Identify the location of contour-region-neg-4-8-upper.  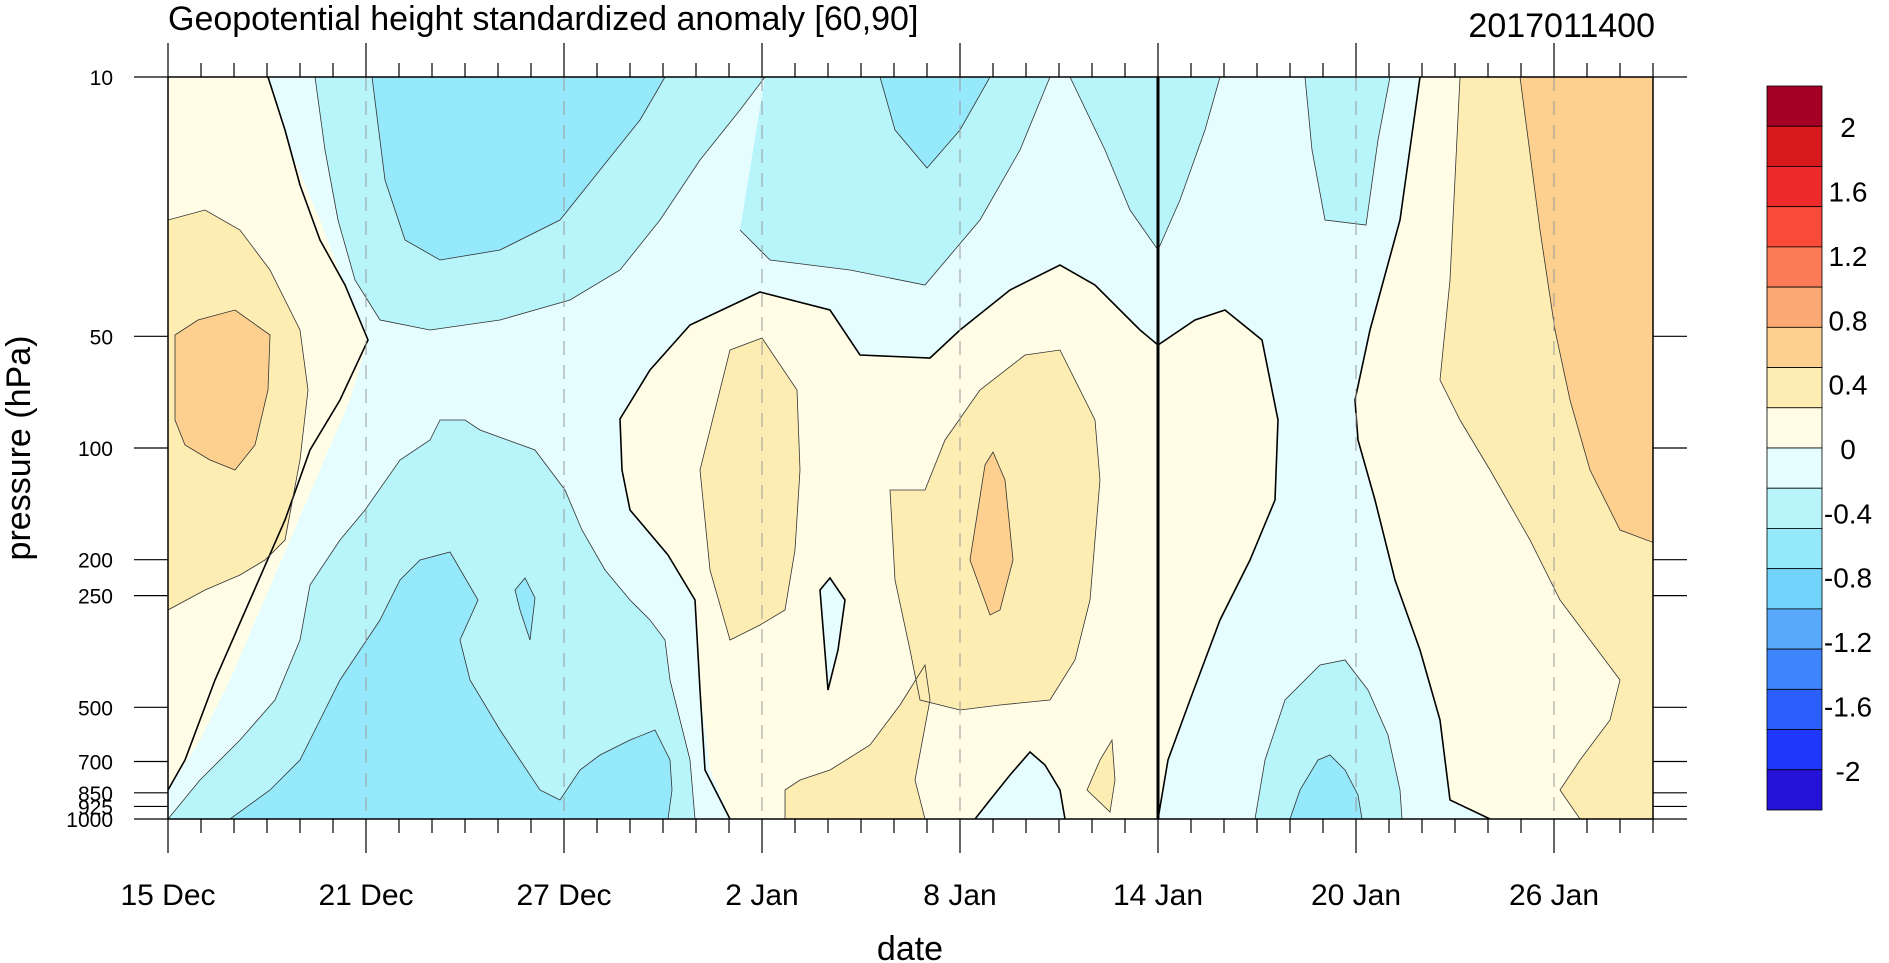
(895, 181).